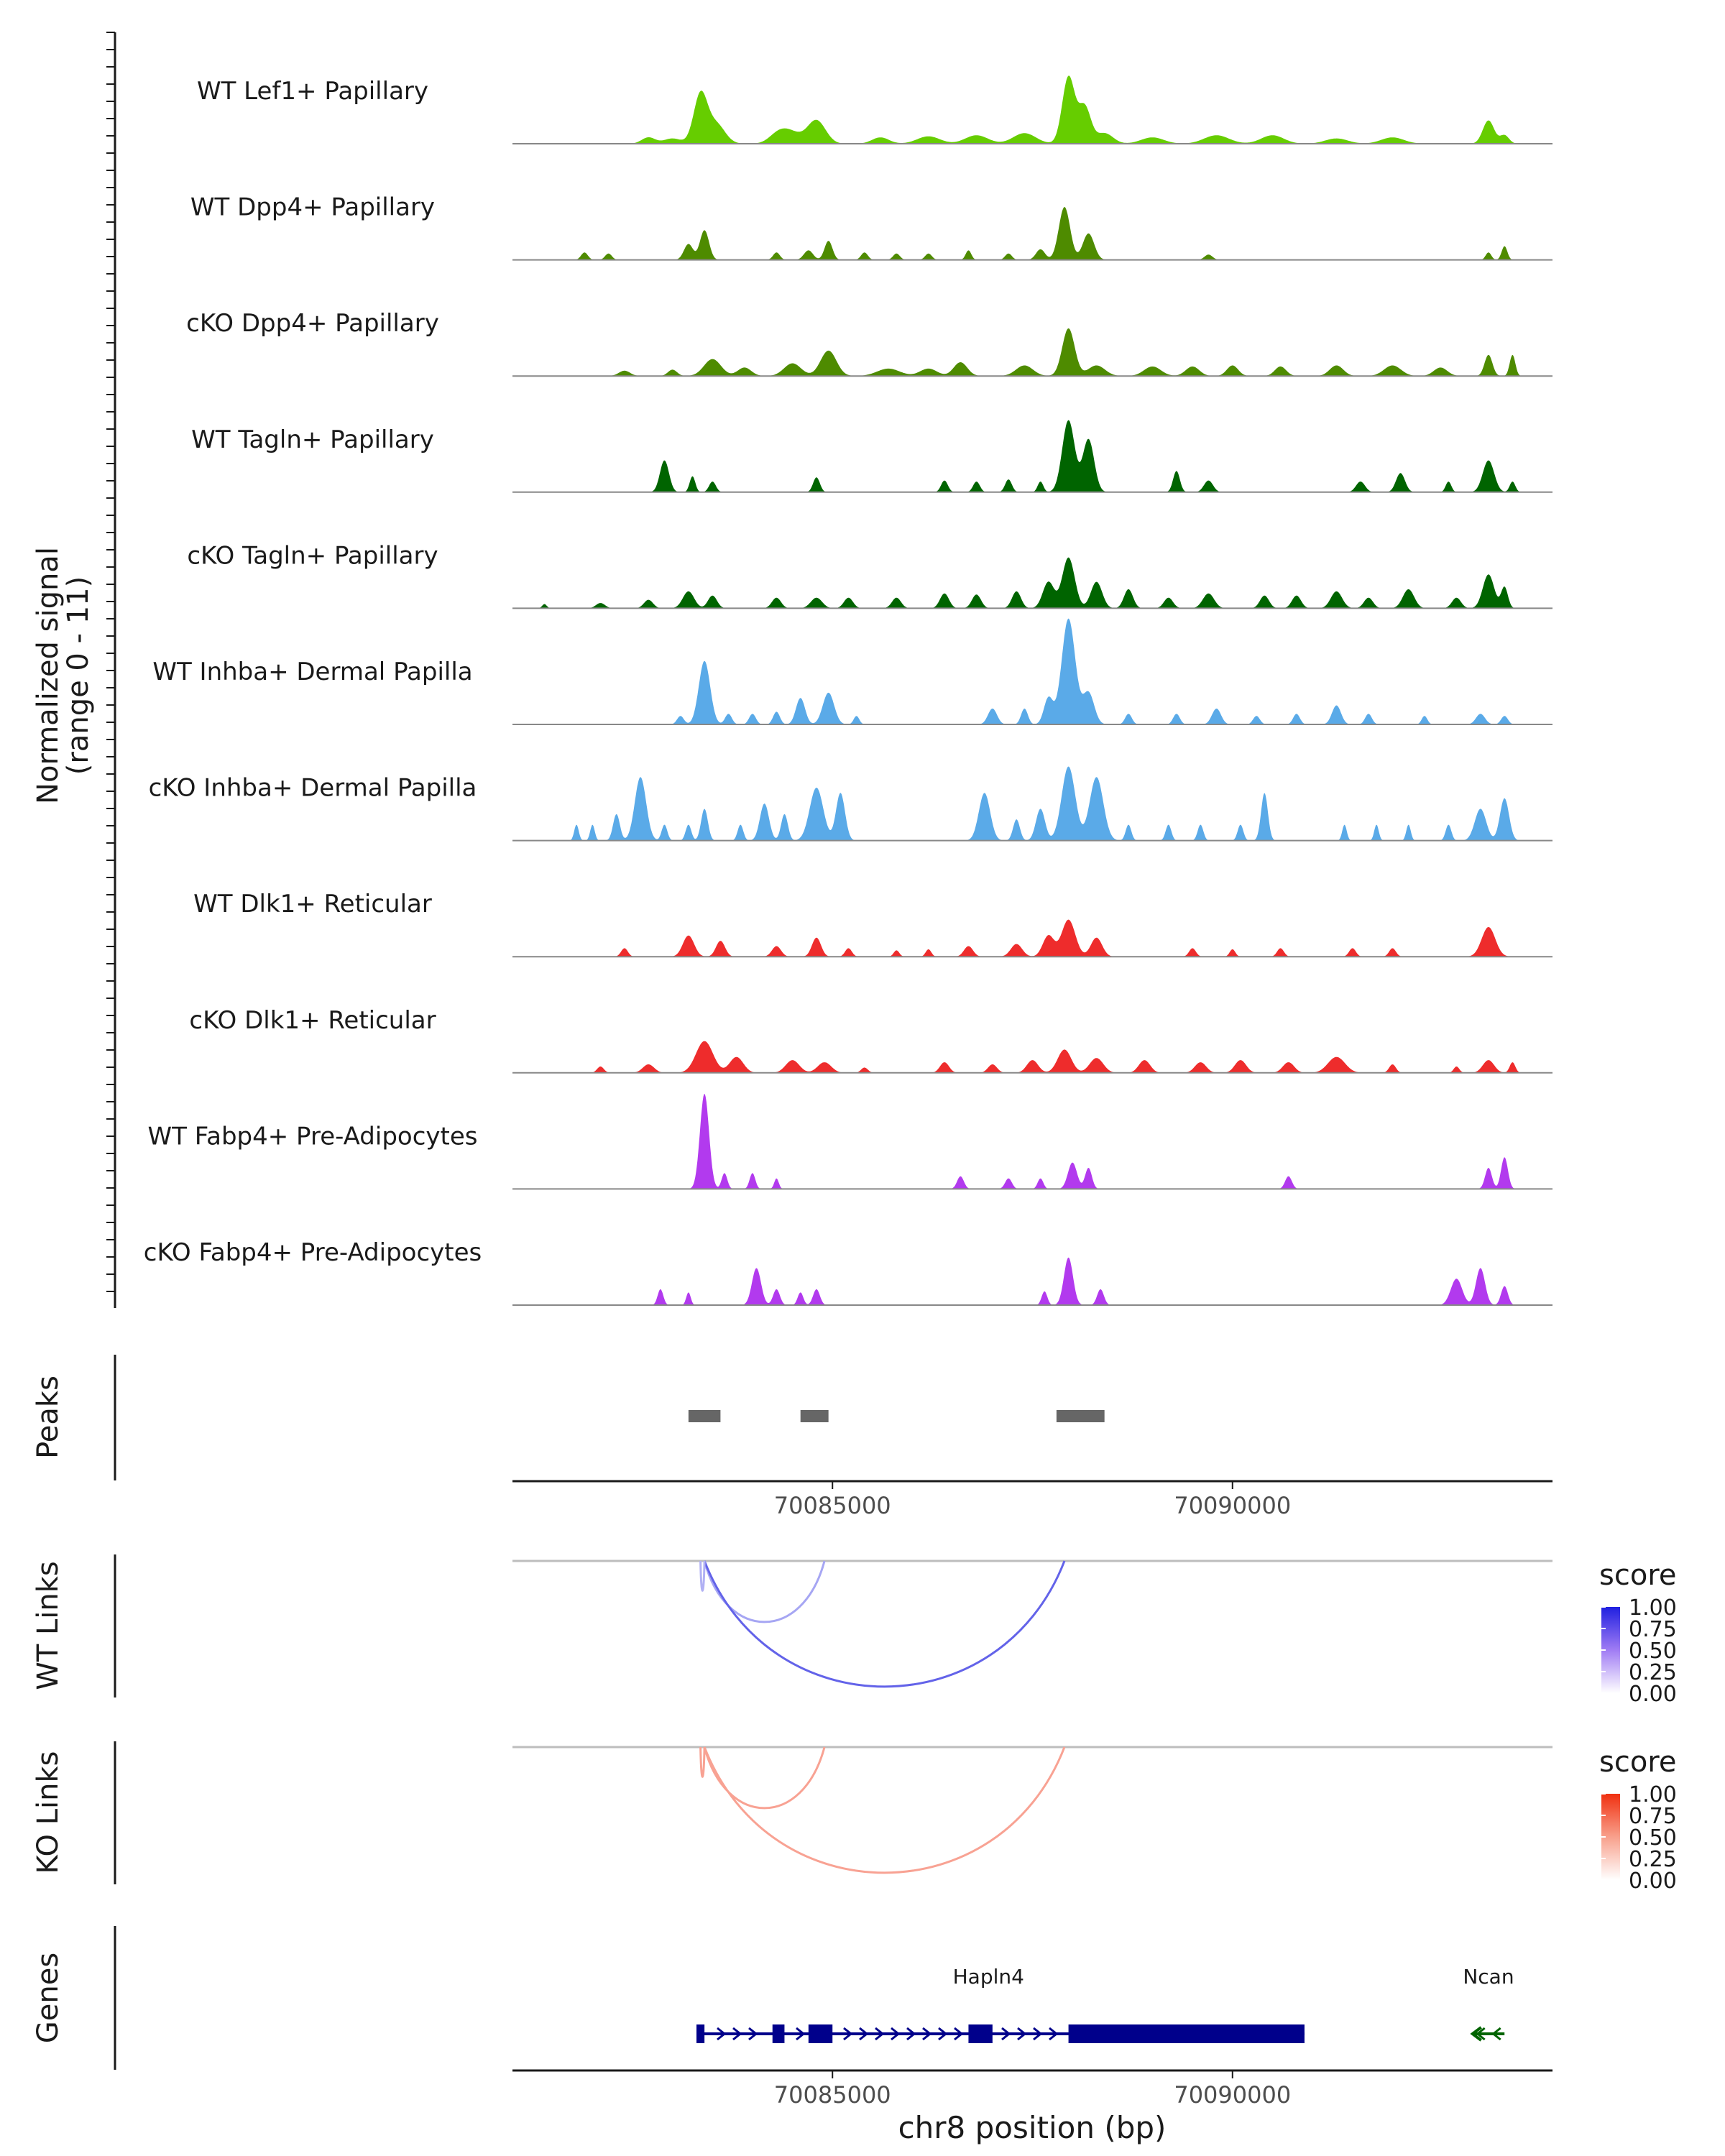 The width and height of the screenshot is (1725, 2156). I want to click on track-label: cKO Inhba+ Dermal Papilla, so click(313, 788).